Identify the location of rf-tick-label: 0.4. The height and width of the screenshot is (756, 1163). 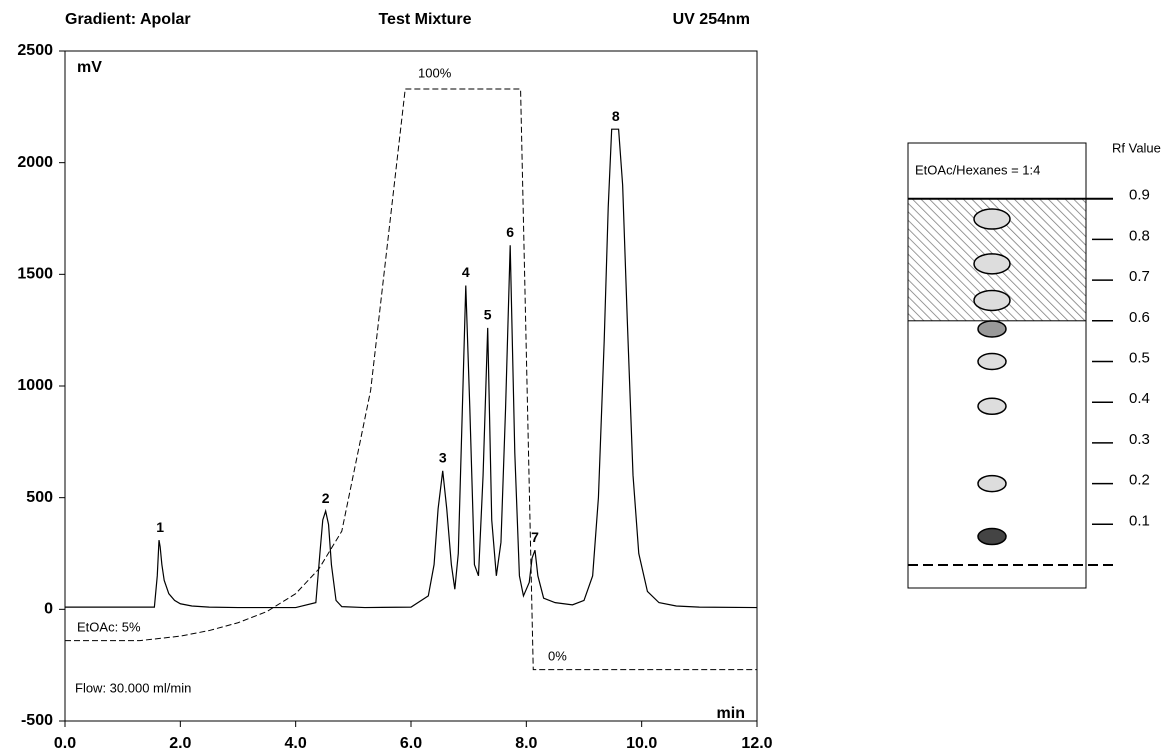
(1139, 398).